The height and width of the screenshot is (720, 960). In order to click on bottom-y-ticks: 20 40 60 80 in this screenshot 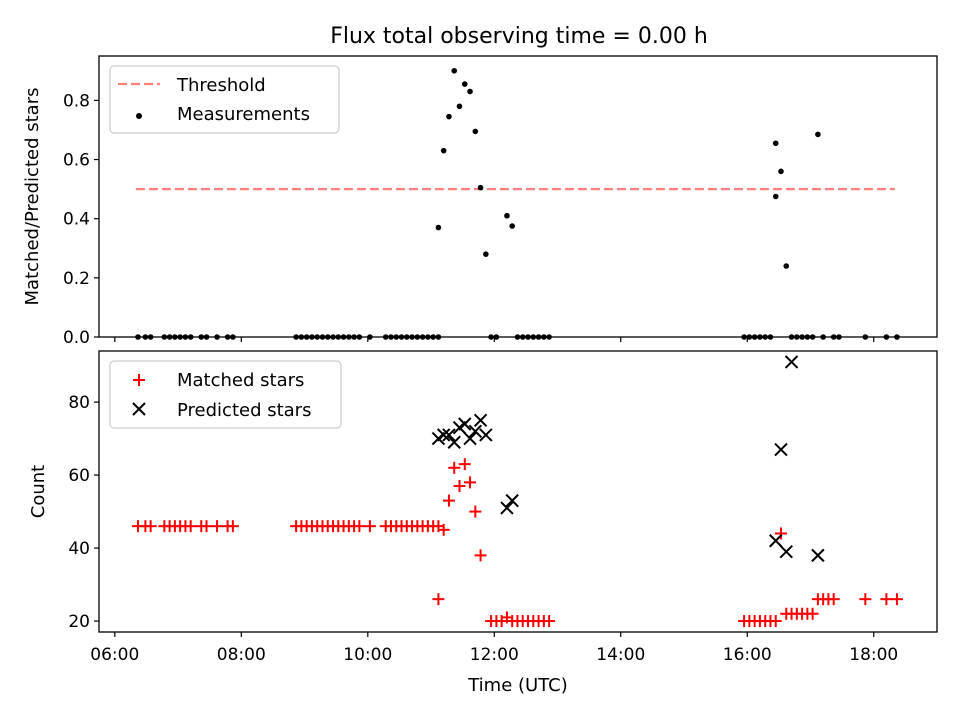, I will do `click(83, 512)`.